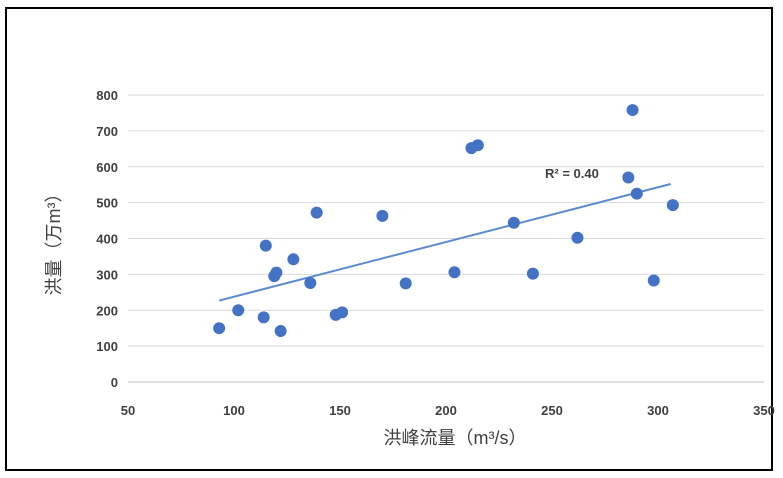 The image size is (783, 478). What do you see at coordinates (107, 167) in the screenshot?
I see `y-tick-label-600: 600` at bounding box center [107, 167].